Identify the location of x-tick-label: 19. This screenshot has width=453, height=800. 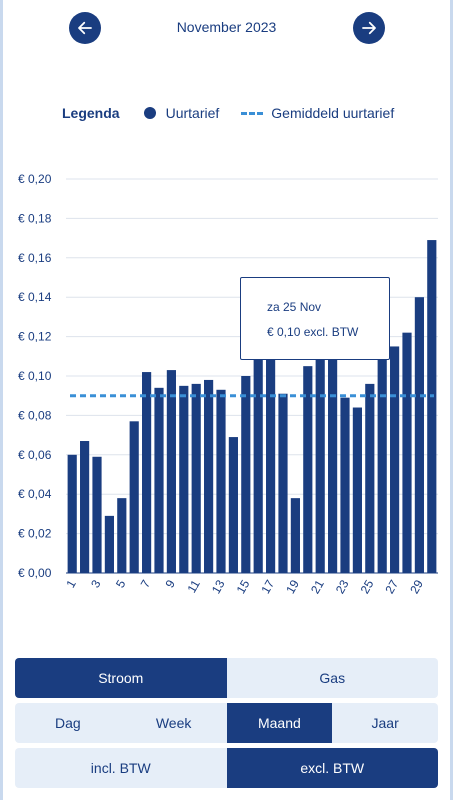
(292, 586).